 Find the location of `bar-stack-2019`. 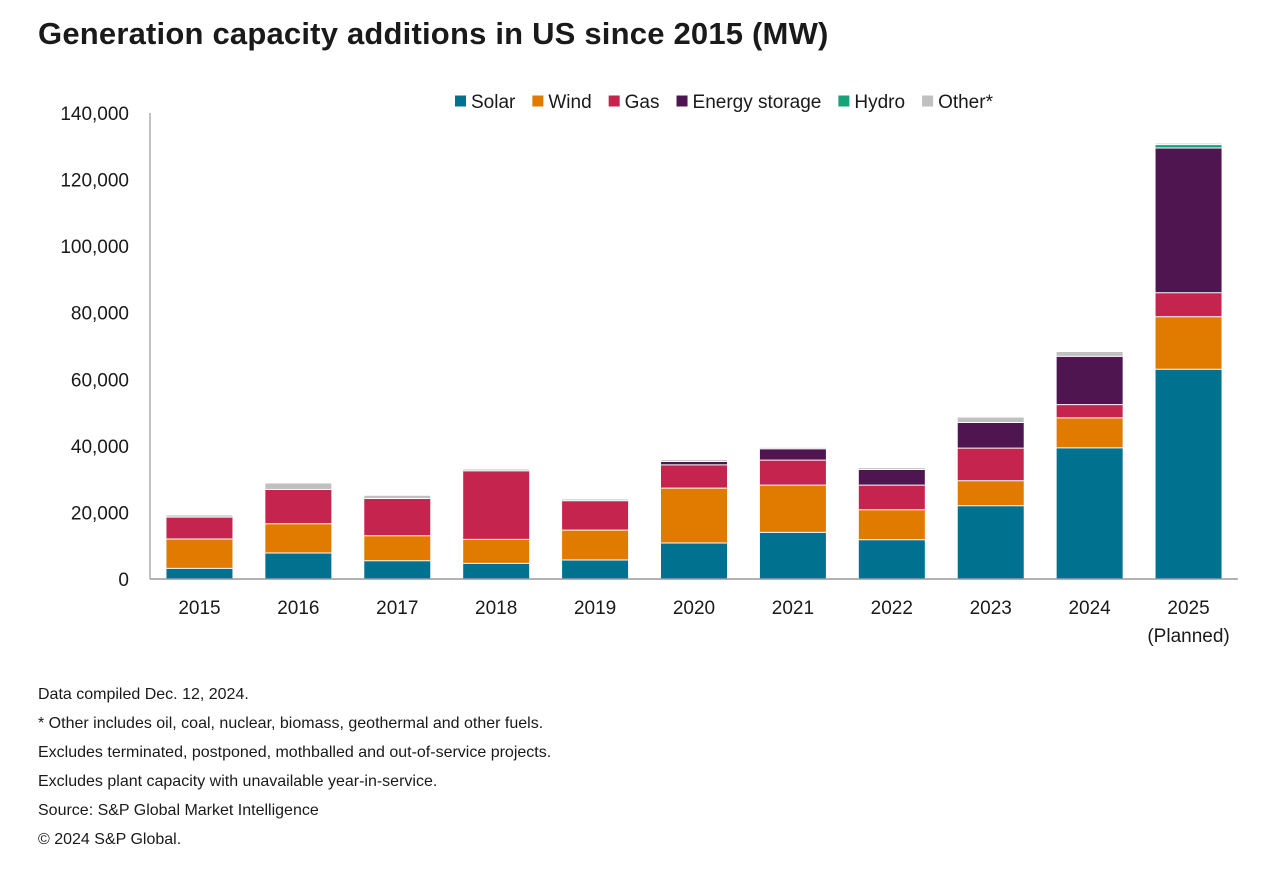

bar-stack-2019 is located at coordinates (595, 539).